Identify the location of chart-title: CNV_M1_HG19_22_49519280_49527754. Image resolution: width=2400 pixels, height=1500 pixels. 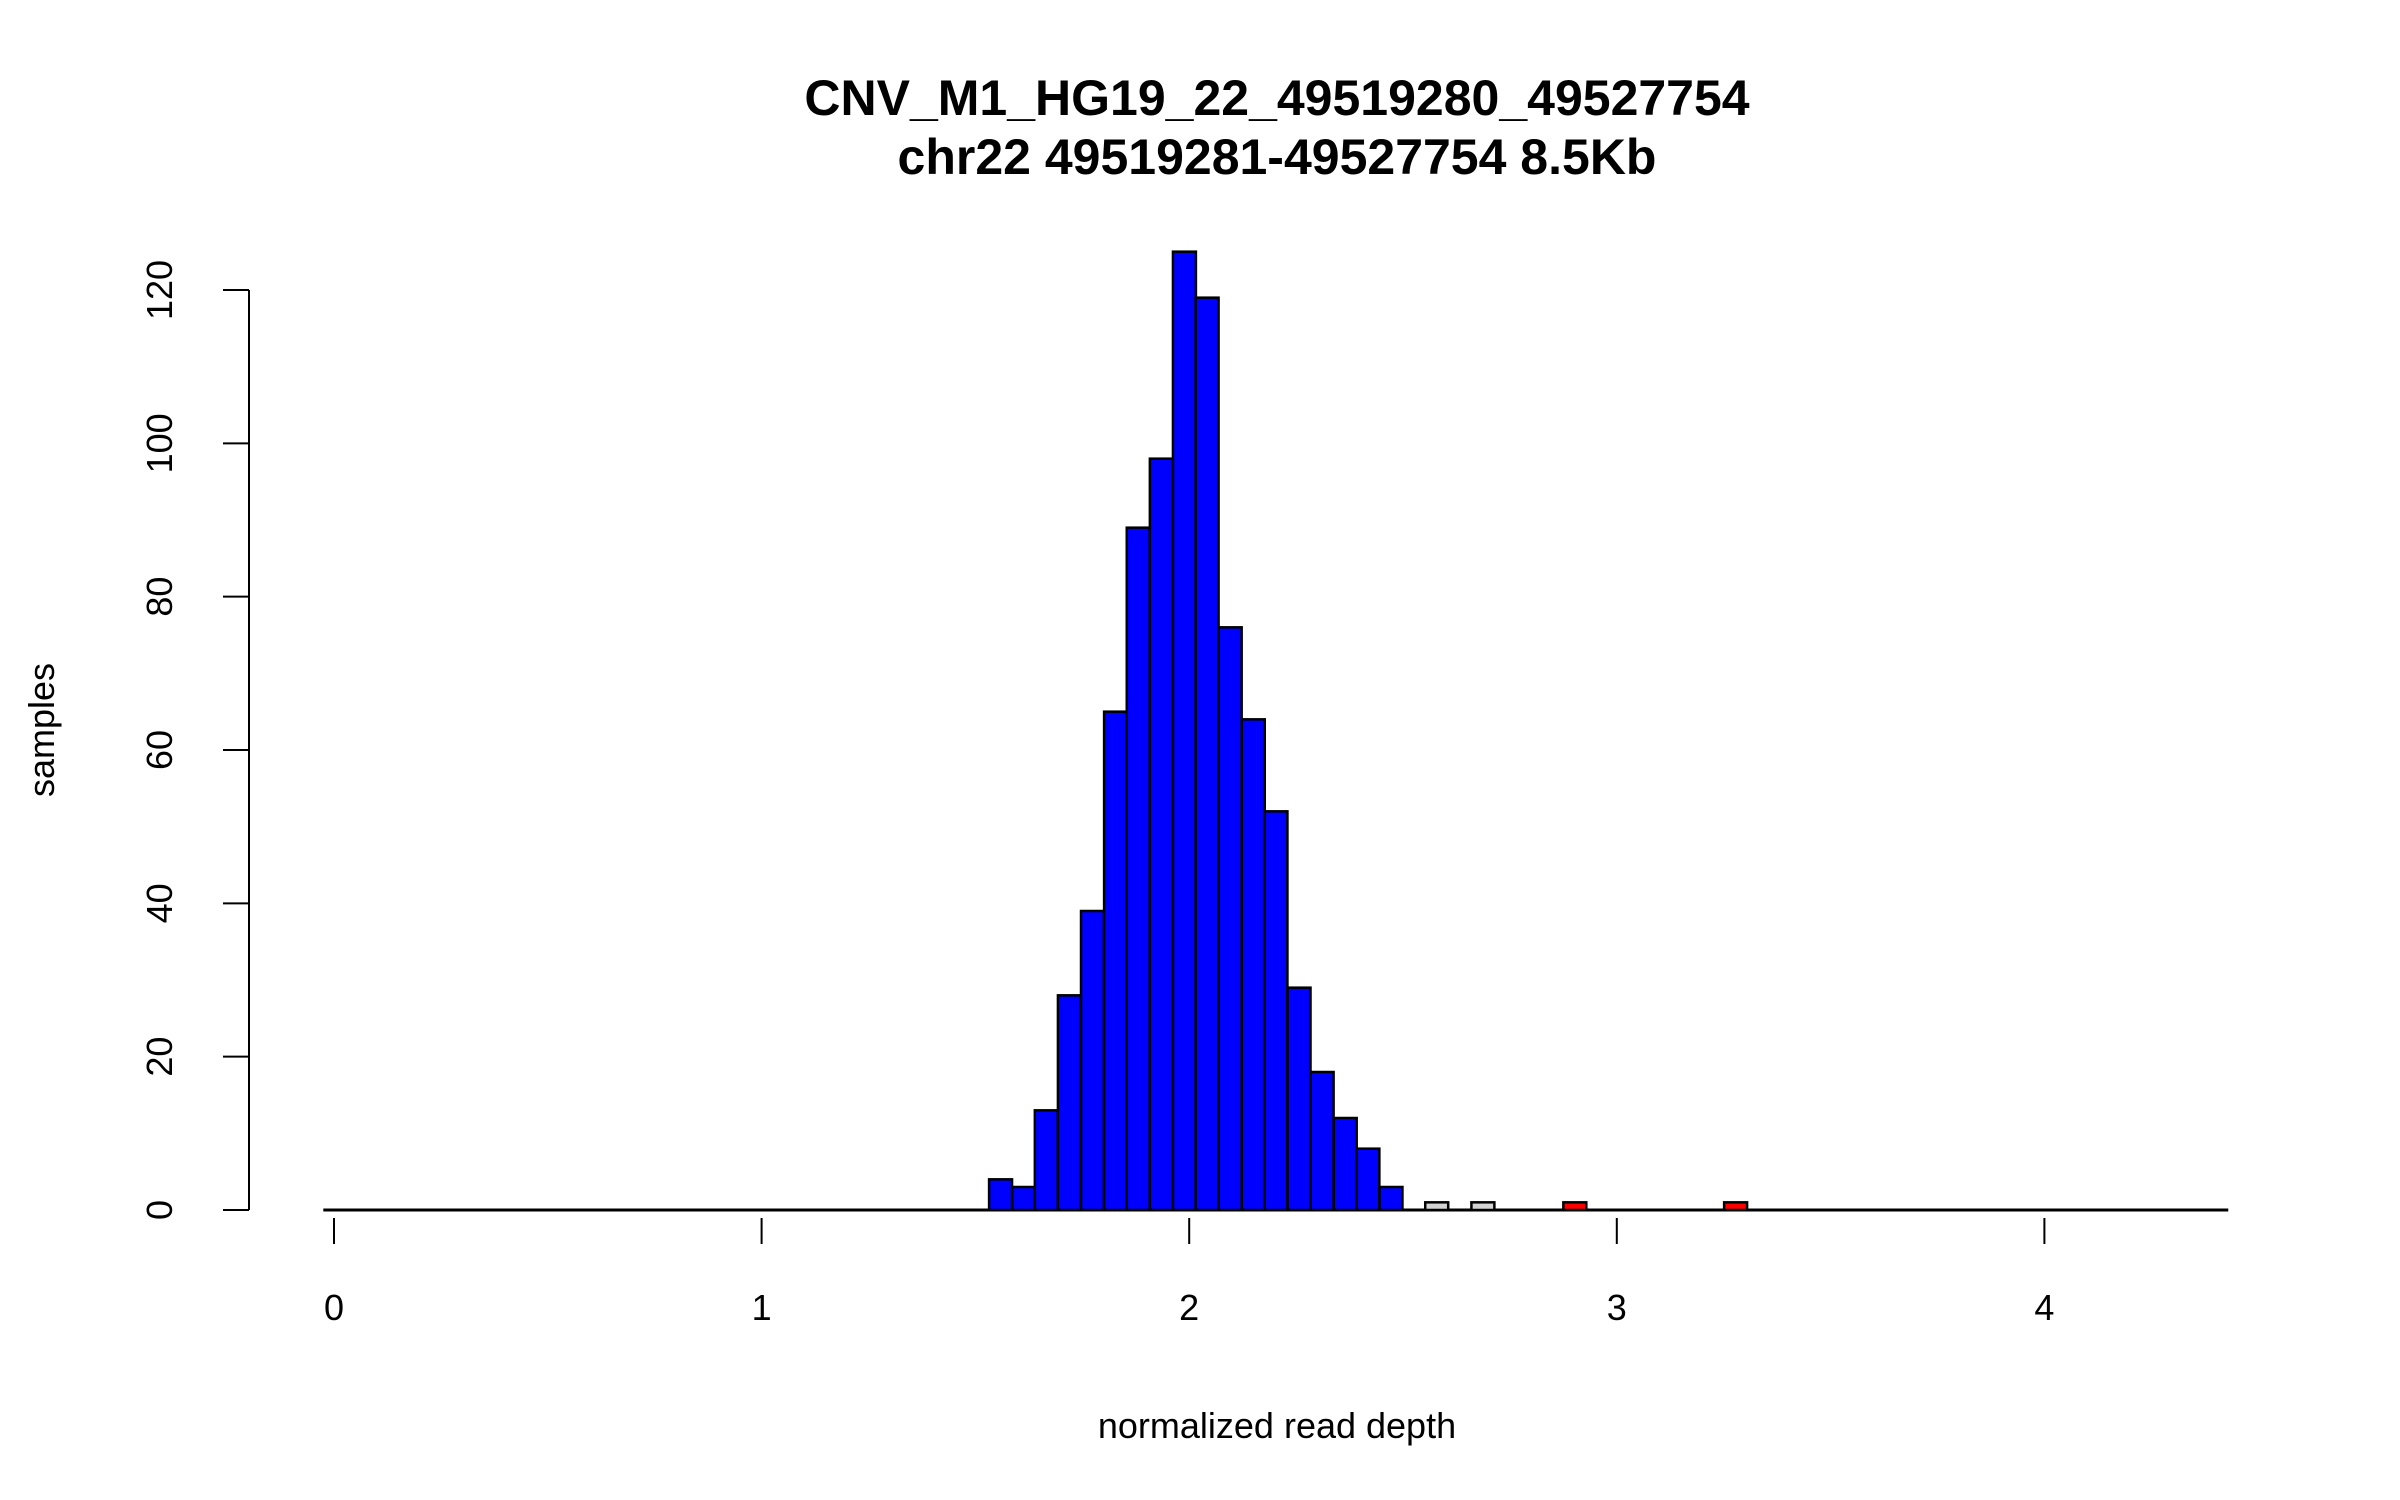
(1276, 98).